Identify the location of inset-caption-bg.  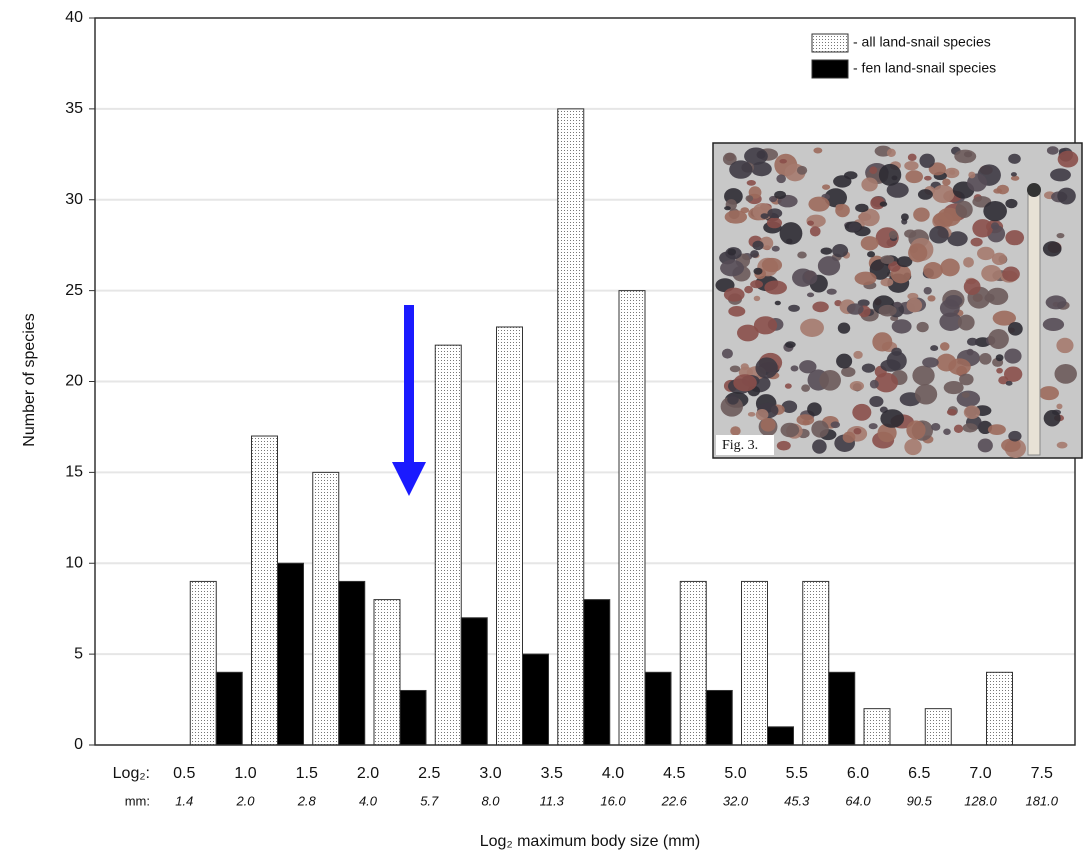
(745, 445).